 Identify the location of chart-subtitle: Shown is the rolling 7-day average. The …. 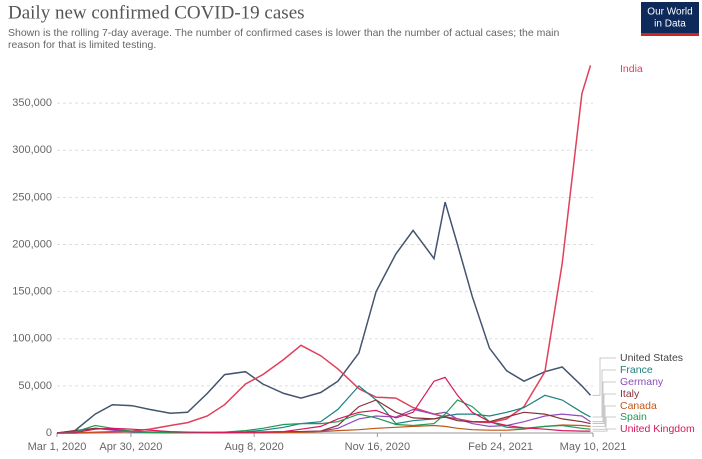
(284, 39).